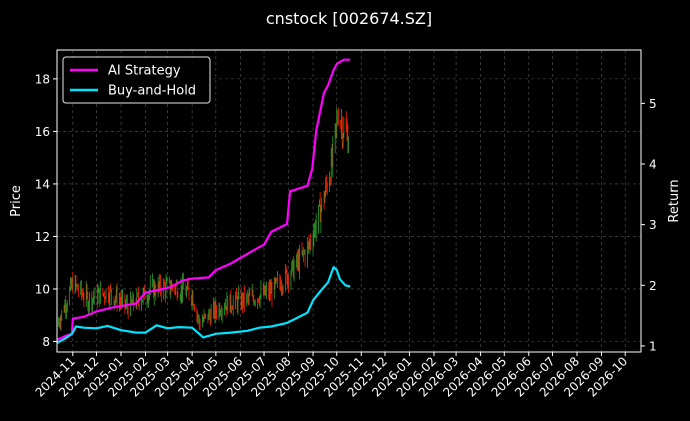 The image size is (690, 421). What do you see at coordinates (42, 184) in the screenshot?
I see `y-tick-label: 14` at bounding box center [42, 184].